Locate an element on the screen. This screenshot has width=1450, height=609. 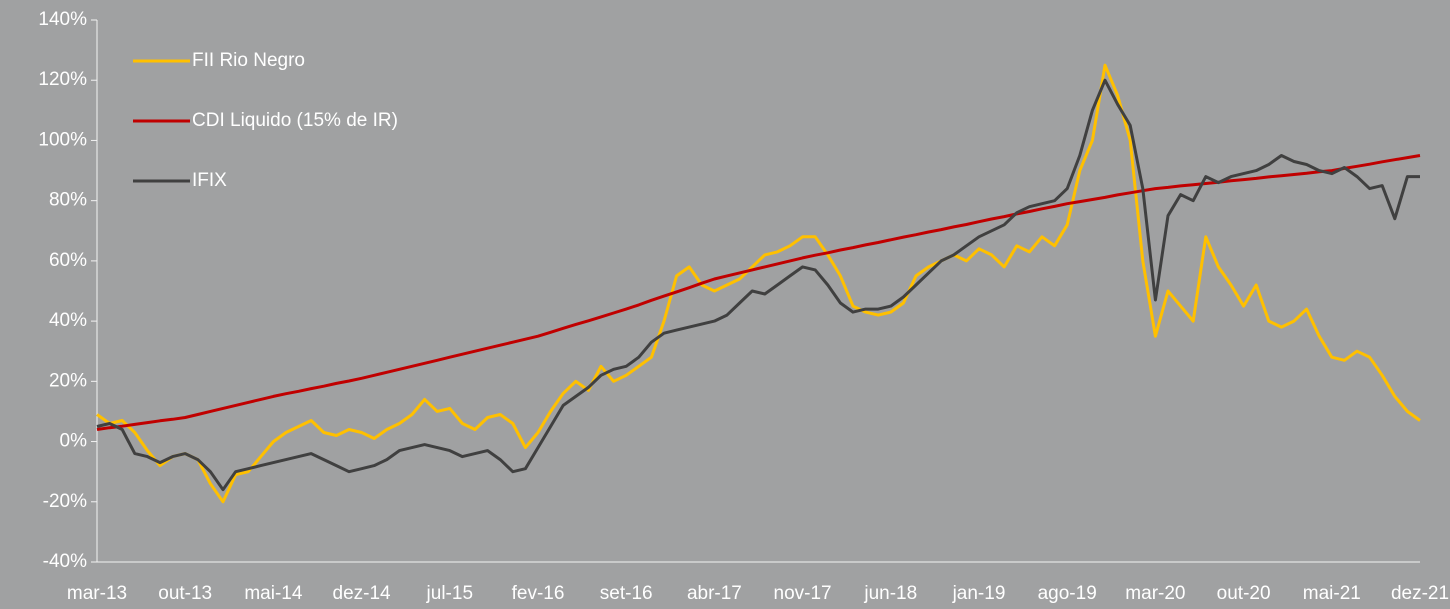
x-tick-label: mar-13 is located at coordinates (97, 593).